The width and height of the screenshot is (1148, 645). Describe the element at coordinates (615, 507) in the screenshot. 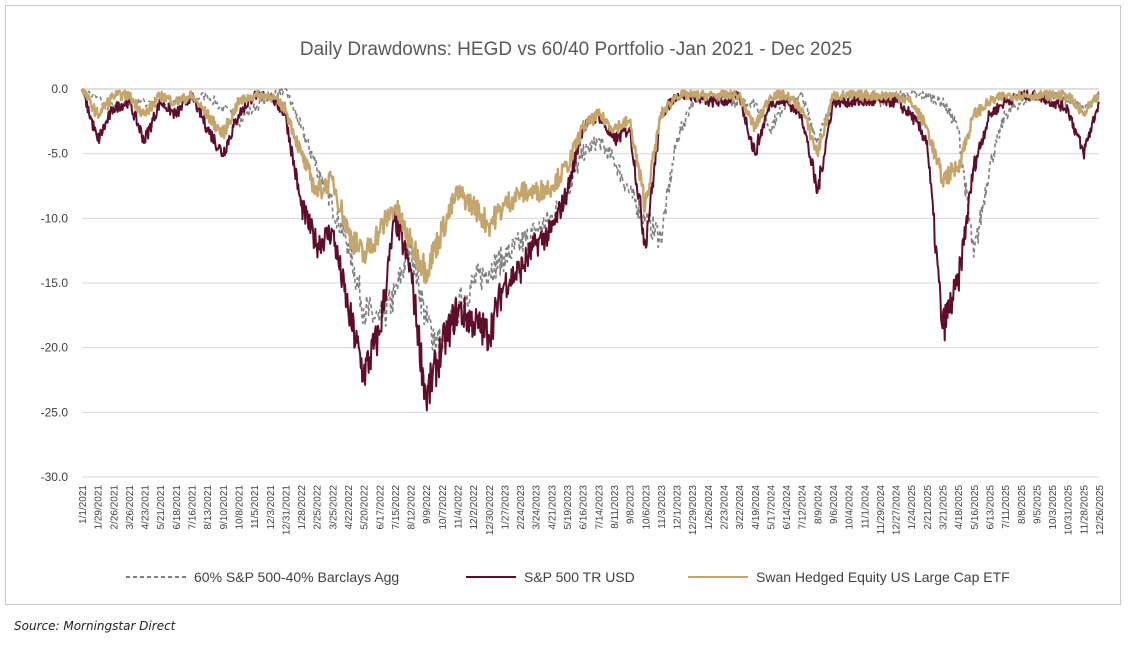

I see `x-tick-label: 8/11/2023` at that location.